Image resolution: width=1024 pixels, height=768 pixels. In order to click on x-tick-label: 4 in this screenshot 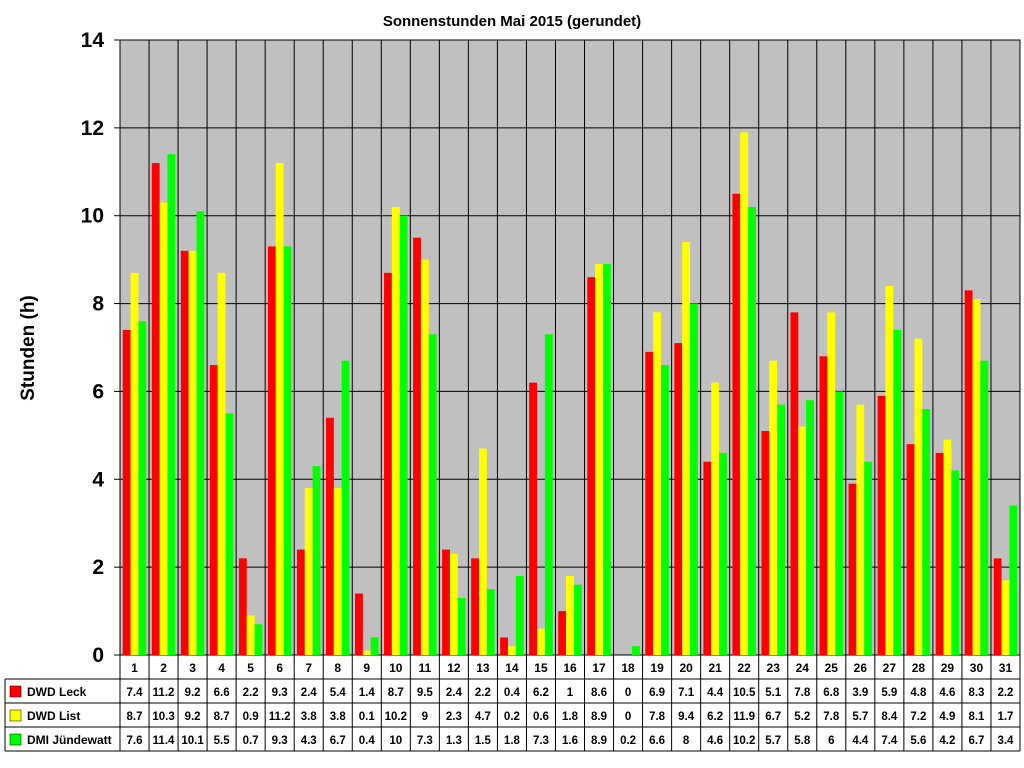, I will do `click(221, 668)`.